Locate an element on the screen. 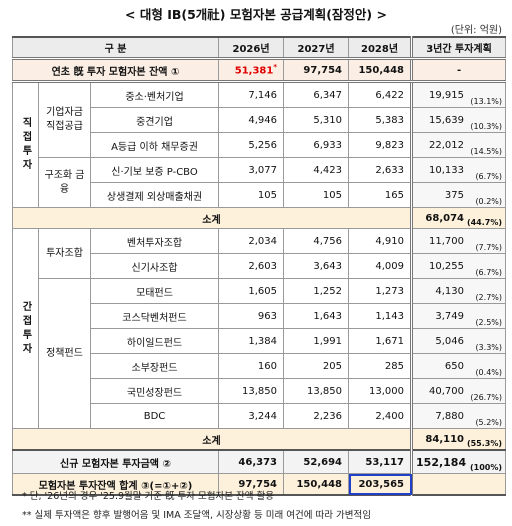 Image resolution: width=512 pixels, height=526 pixels. plan-share: (26.7%) is located at coordinates (486, 397).